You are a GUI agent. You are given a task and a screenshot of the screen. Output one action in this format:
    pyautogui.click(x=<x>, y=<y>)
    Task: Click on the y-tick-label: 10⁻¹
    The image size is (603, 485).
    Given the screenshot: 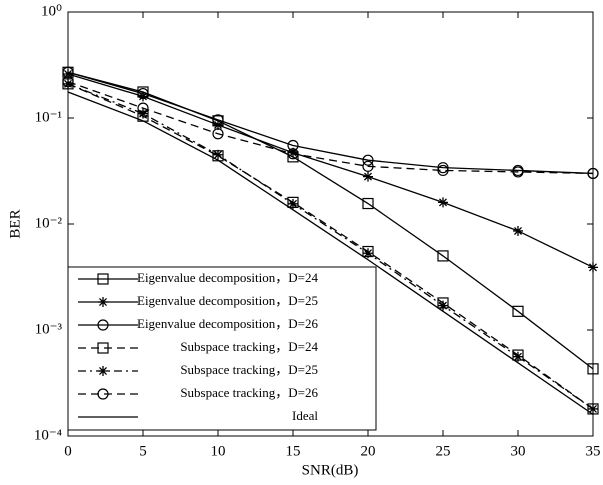 What is the action you would take?
    pyautogui.click(x=48, y=117)
    